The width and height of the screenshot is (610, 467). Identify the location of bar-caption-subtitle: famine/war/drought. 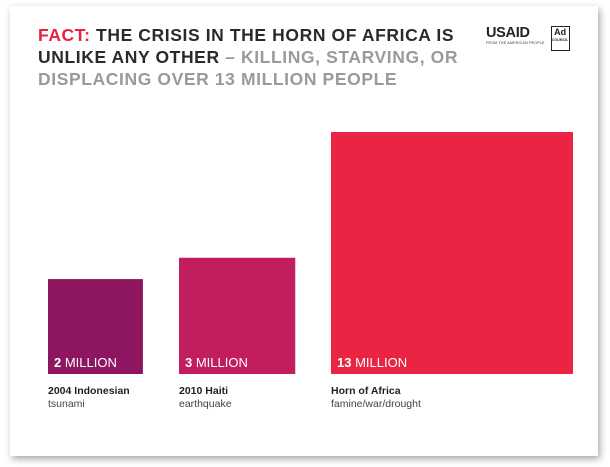
(376, 404).